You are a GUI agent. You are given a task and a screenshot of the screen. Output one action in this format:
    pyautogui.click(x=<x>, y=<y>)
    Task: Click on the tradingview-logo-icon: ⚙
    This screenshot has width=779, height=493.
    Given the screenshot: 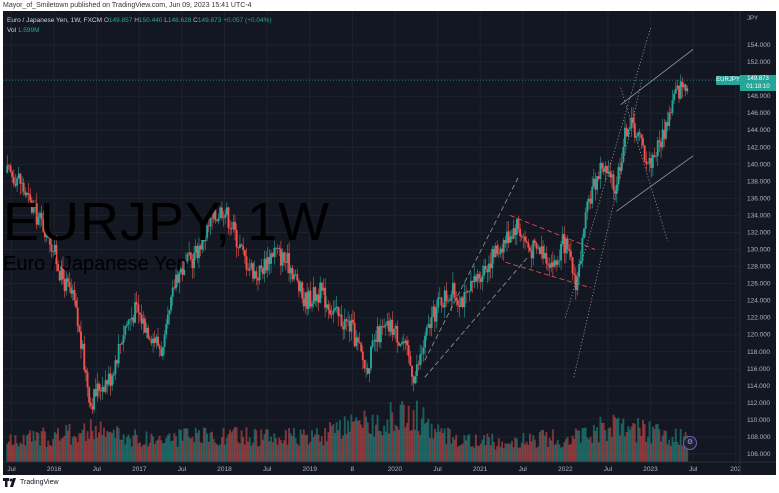 What is the action you would take?
    pyautogui.click(x=690, y=443)
    